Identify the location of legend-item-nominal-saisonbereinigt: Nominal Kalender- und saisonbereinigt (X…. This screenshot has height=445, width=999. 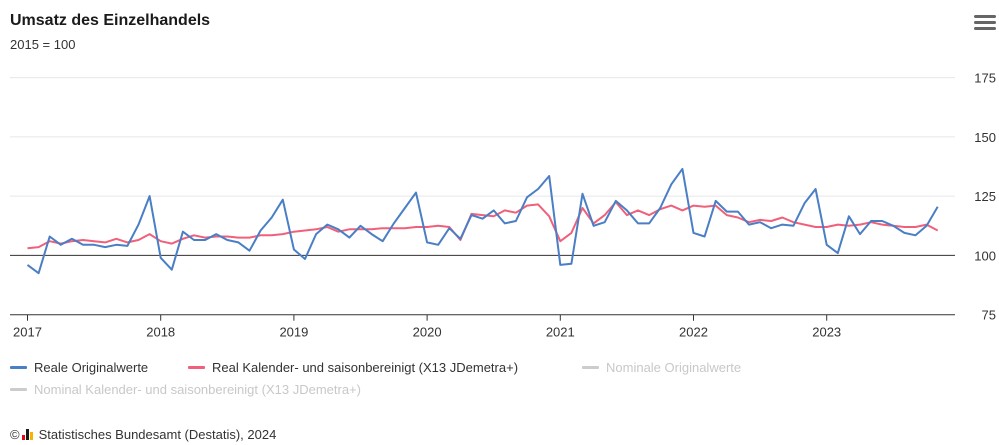
(185, 389).